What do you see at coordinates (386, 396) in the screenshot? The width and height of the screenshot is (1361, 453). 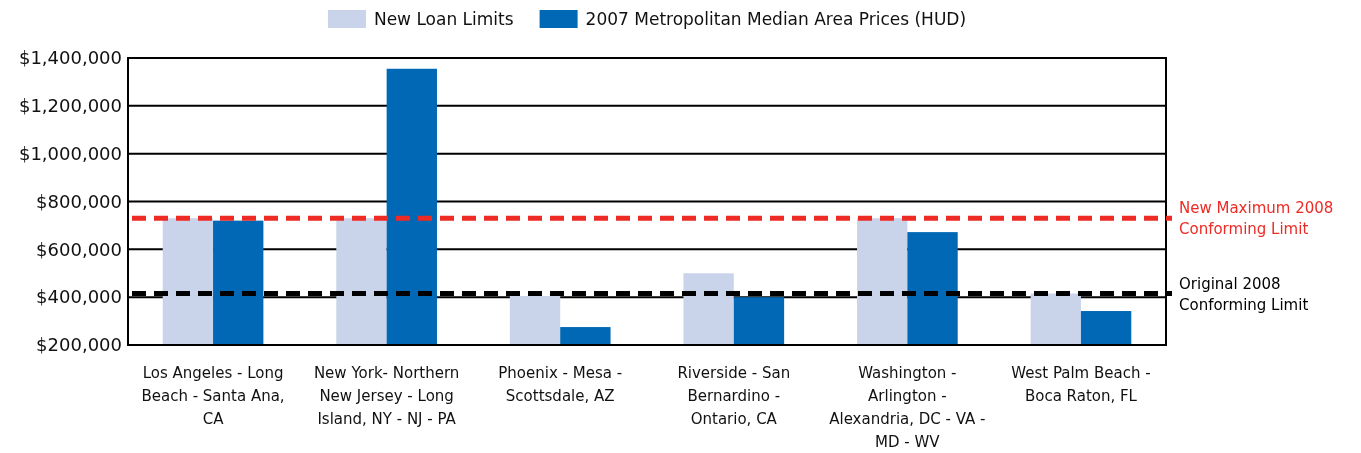 I see `x-tick-label: New York- Northern New Jersey - Long Island, NY - NJ - PA` at bounding box center [386, 396].